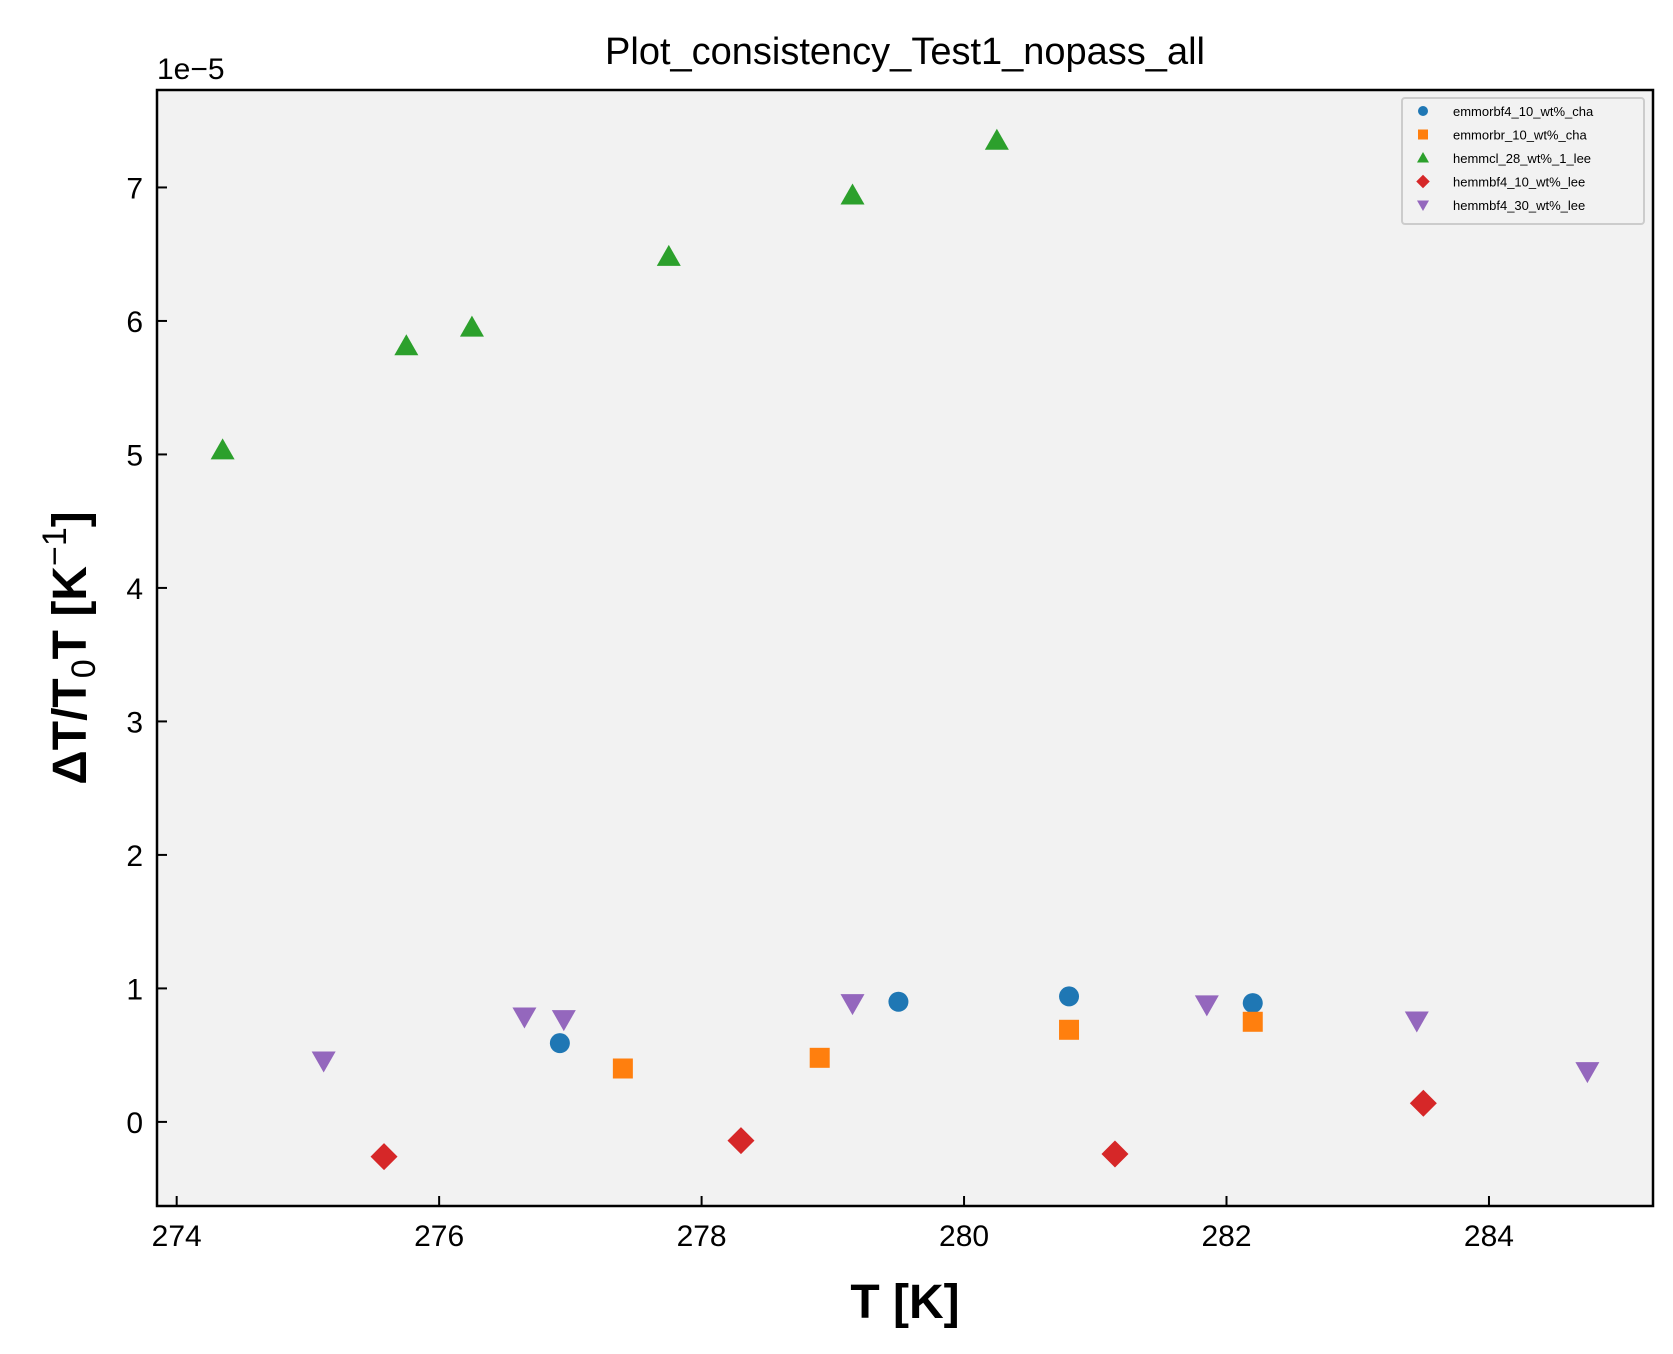  What do you see at coordinates (70, 613) in the screenshot?
I see `y-axis-label-rest: T [K` at bounding box center [70, 613].